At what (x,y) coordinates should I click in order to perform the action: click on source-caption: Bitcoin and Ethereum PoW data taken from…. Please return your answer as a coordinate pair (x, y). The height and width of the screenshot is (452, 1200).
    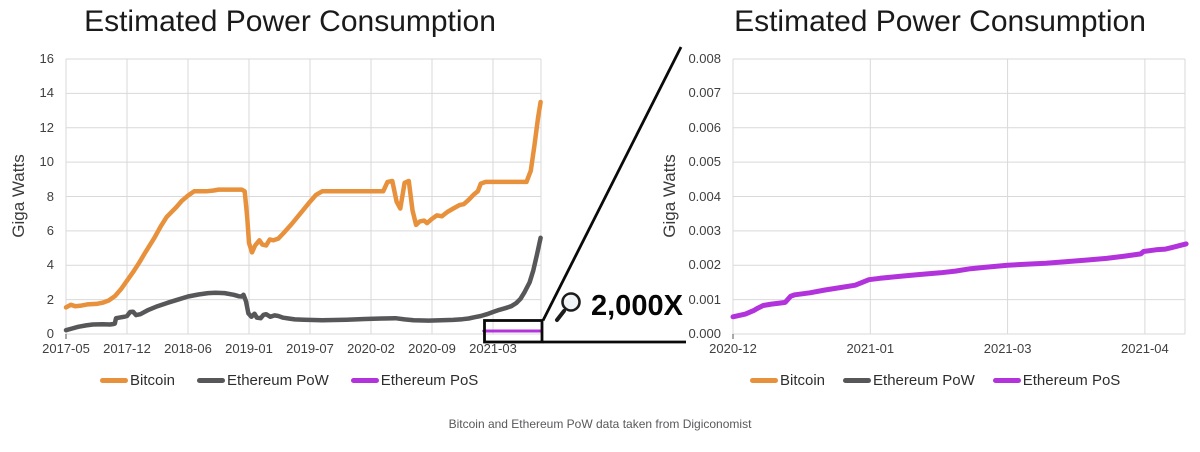
    Looking at the image, I should click on (600, 424).